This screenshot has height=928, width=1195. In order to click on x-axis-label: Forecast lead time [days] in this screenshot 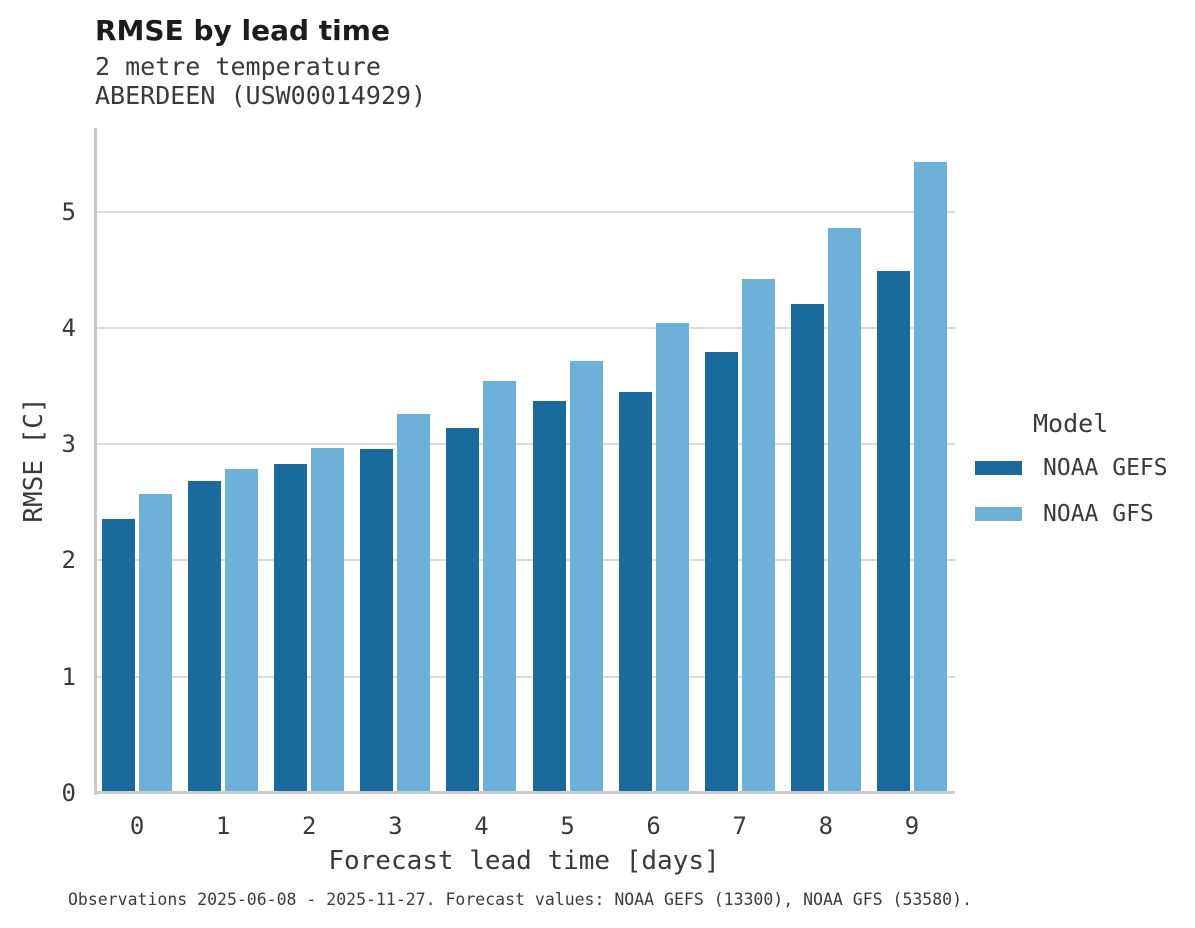, I will do `click(524, 861)`.